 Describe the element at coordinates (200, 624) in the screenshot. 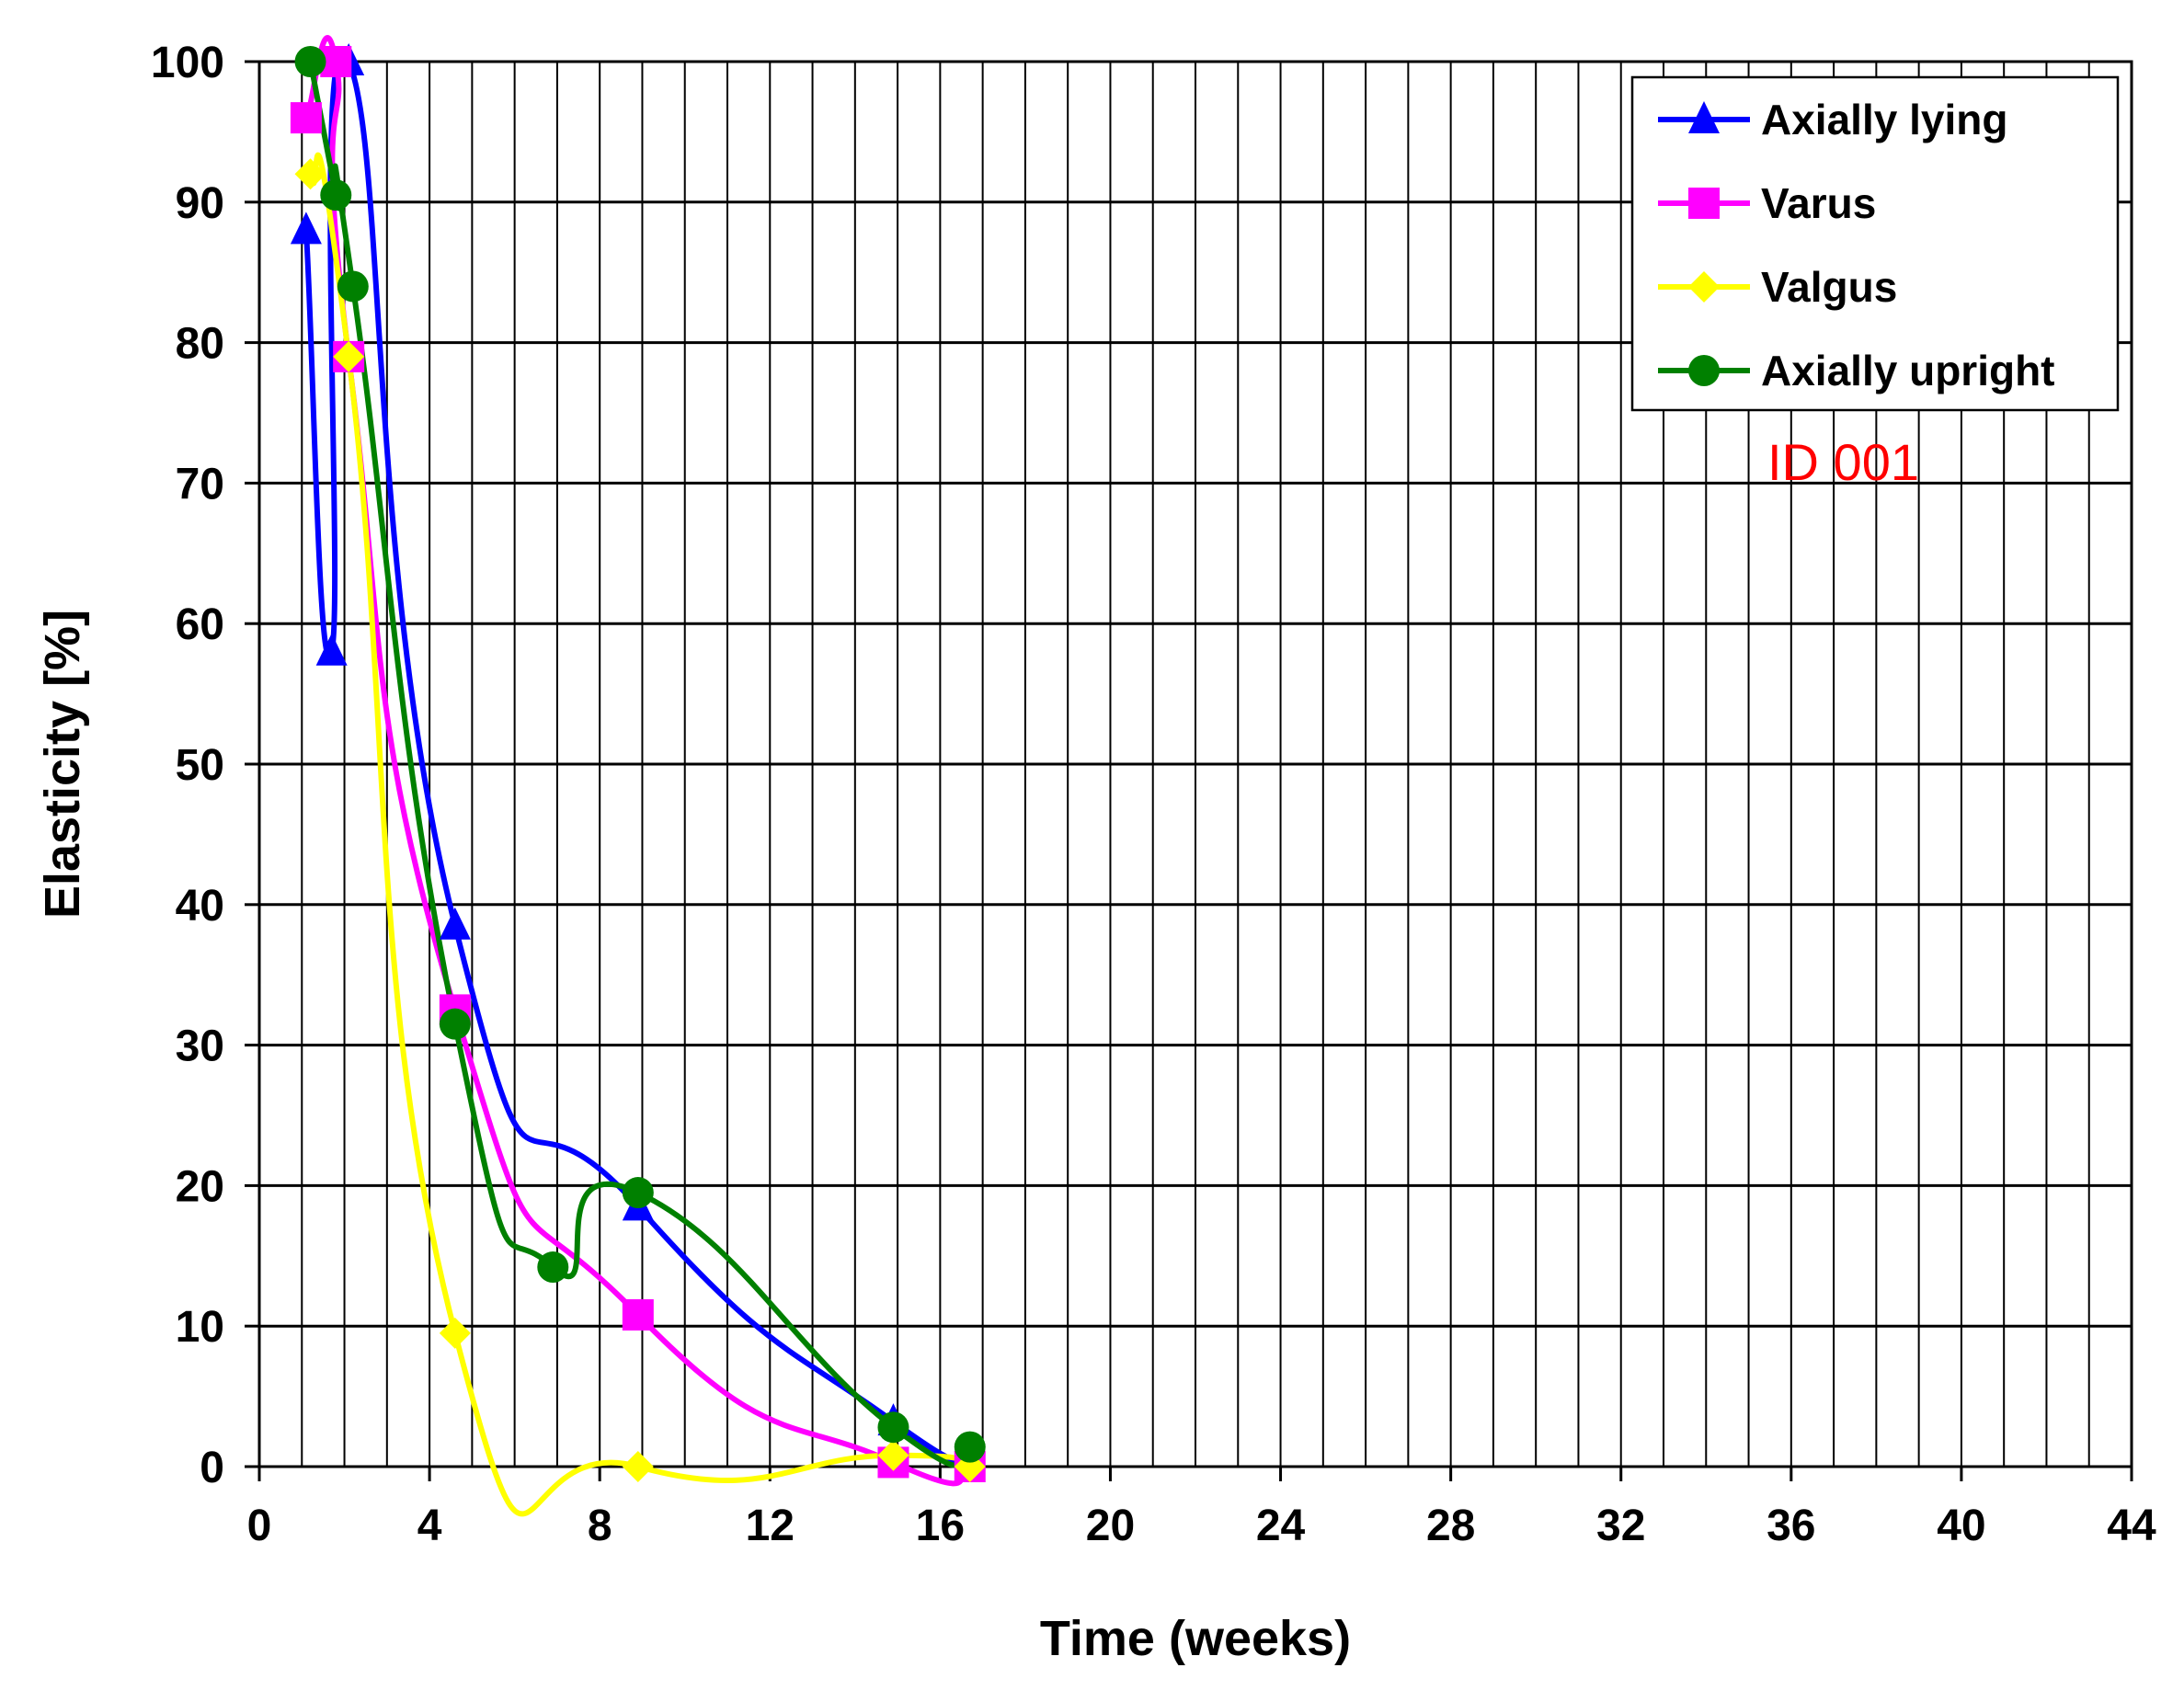

I see `y-tick-label: 60` at that location.